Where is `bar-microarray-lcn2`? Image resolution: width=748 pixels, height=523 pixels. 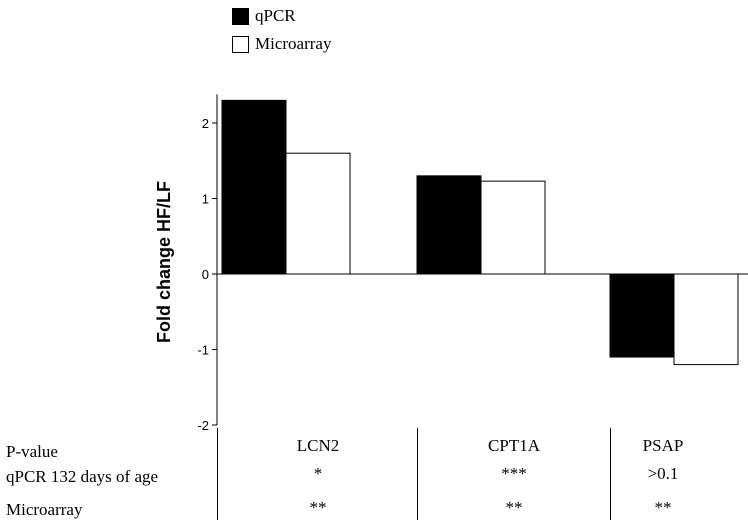 bar-microarray-lcn2 is located at coordinates (318, 213).